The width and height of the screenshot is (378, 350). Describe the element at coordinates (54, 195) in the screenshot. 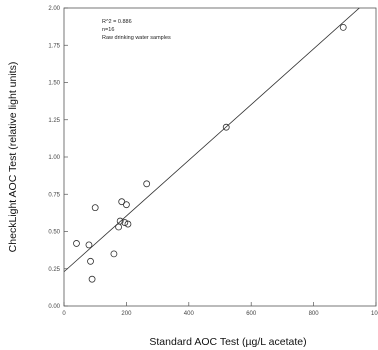

I see `y-tick-label: 0.75` at that location.